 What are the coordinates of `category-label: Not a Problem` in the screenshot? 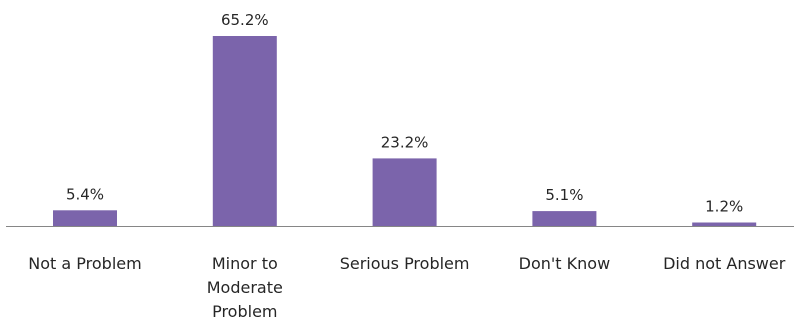 It's located at (84, 263).